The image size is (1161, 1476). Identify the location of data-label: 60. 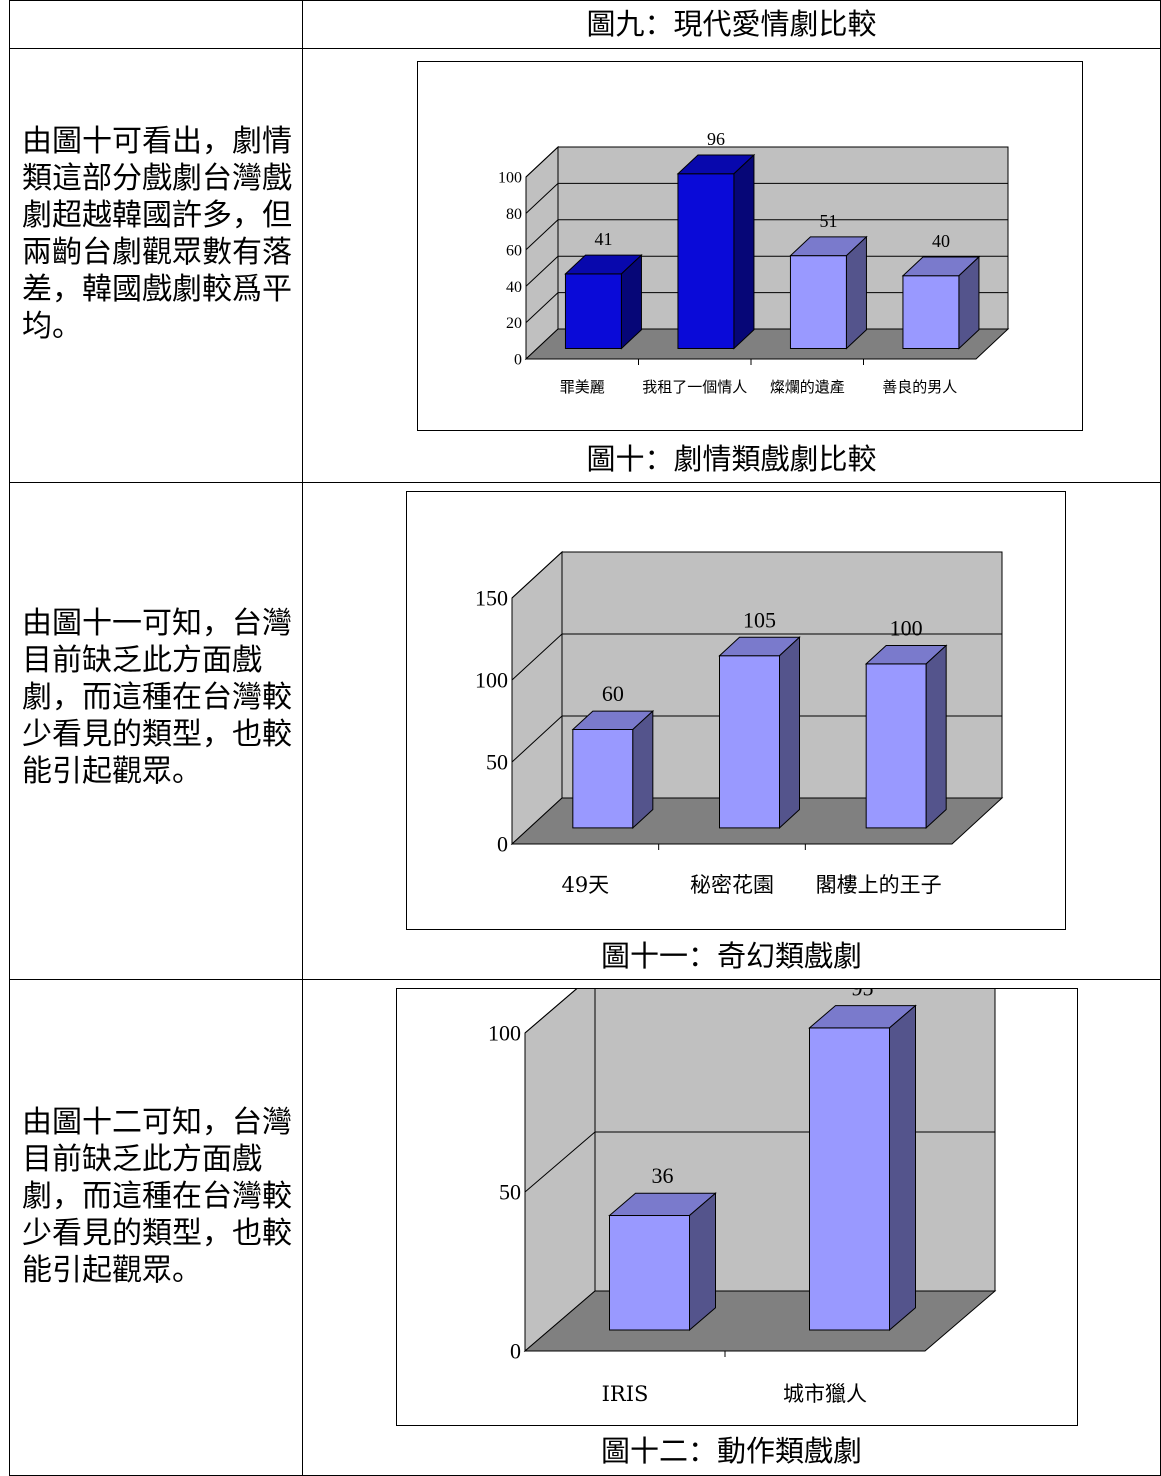
(613, 693).